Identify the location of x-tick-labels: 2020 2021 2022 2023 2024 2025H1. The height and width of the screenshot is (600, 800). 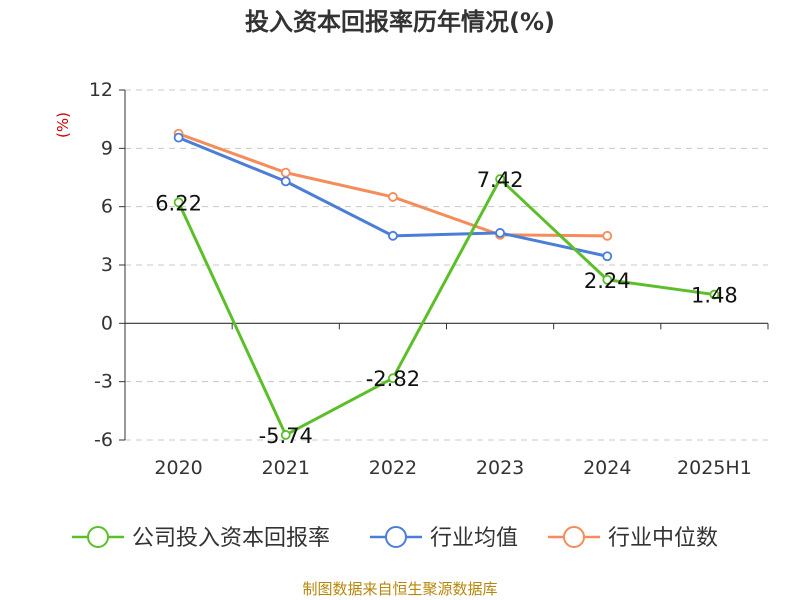
(452, 468).